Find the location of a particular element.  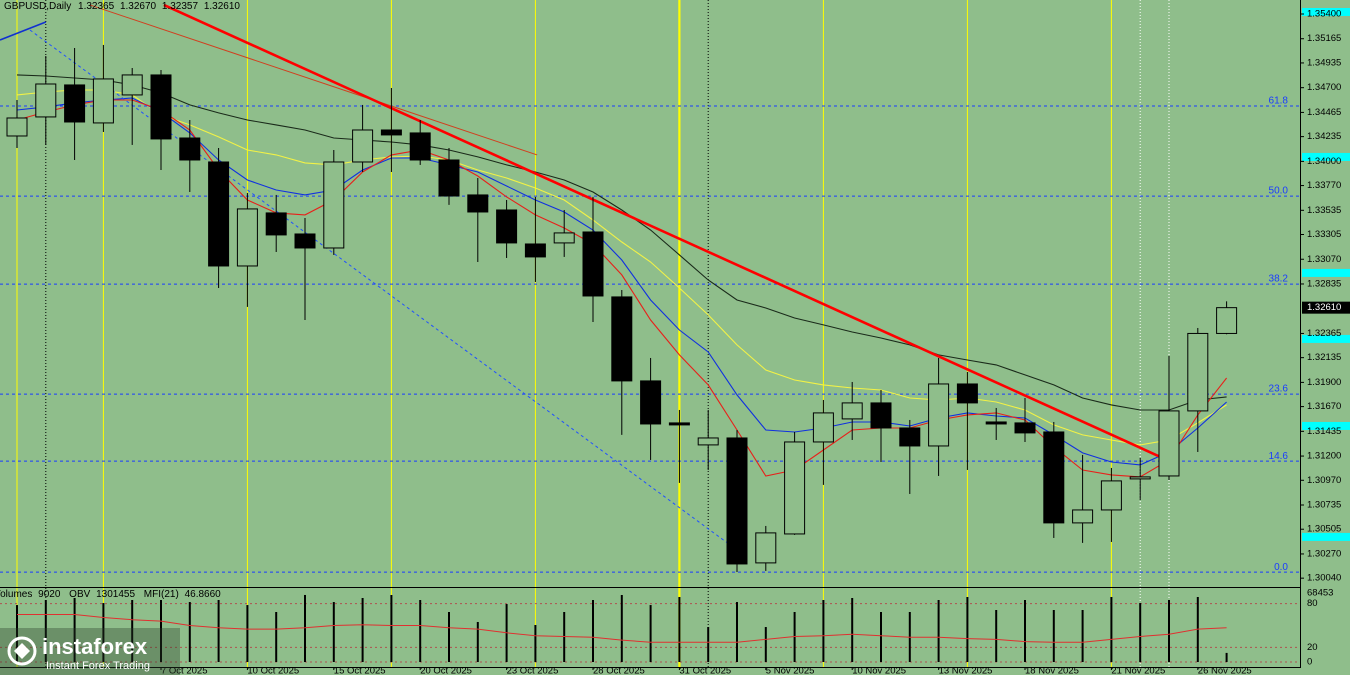

legend-value: 46.8660 is located at coordinates (203, 594).